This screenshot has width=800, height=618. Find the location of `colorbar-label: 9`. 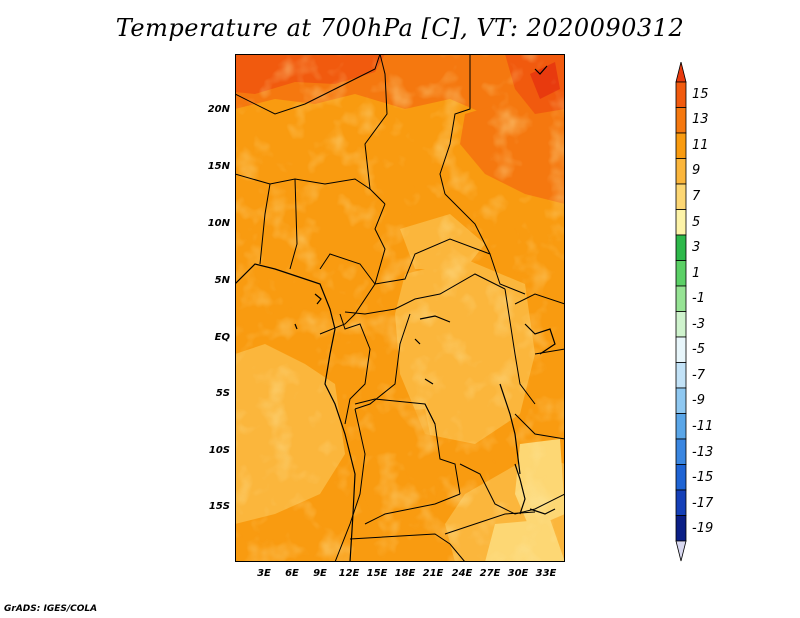

colorbar-label: 9 is located at coordinates (696, 171).